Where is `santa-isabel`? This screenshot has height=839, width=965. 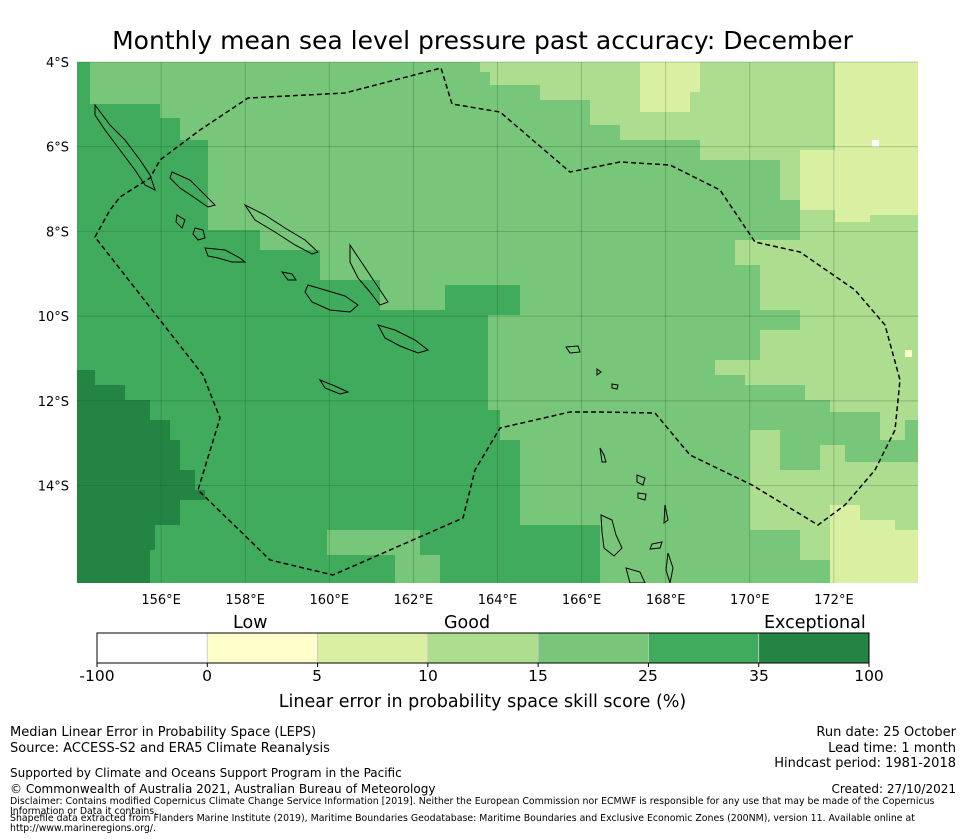 santa-isabel is located at coordinates (281, 229).